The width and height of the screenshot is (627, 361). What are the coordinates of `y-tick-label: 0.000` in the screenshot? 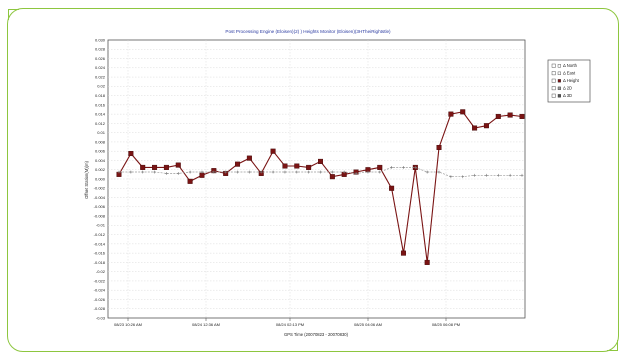 It's located at (100, 178).